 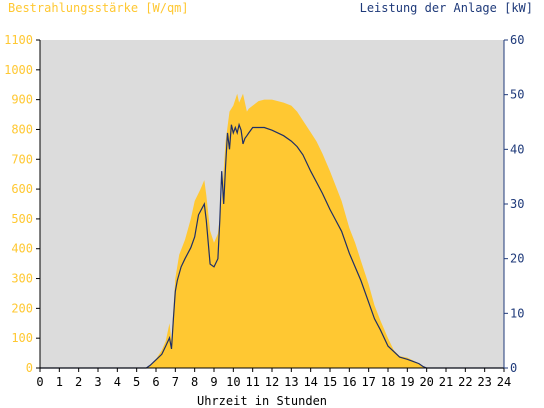 I want to click on x-tick-label: 7, so click(x=175, y=382).